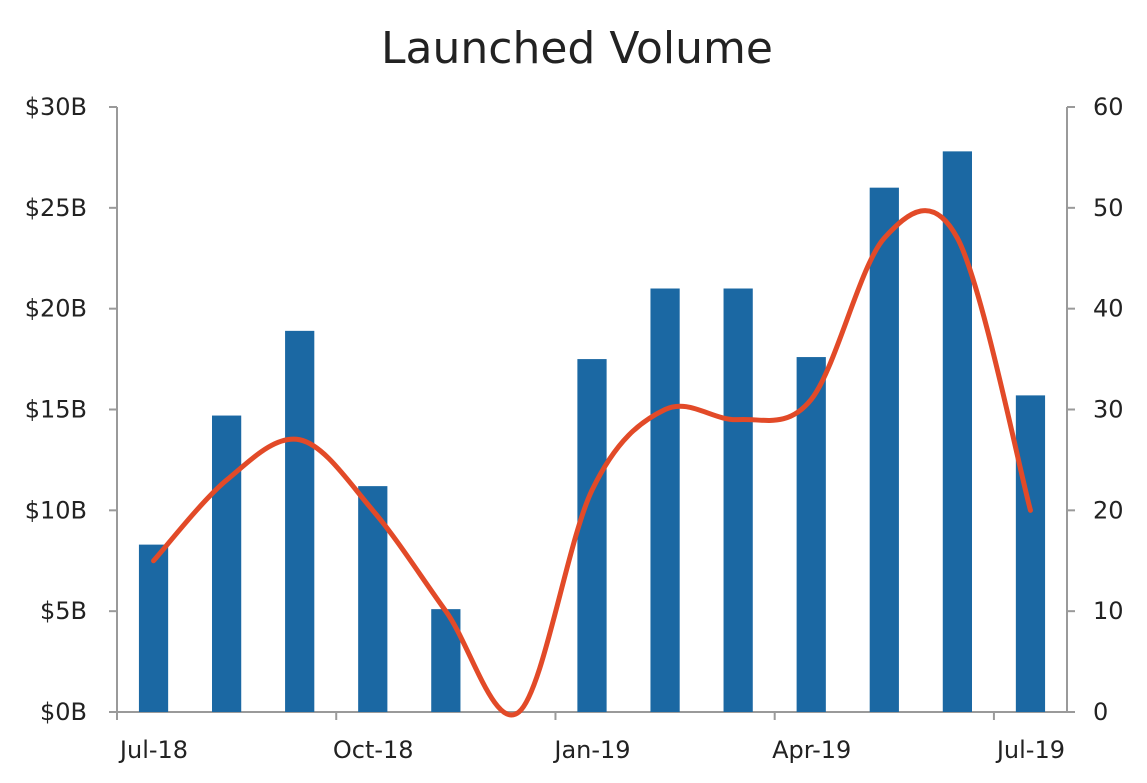 The width and height of the screenshot is (1147, 783). Describe the element at coordinates (577, 48) in the screenshot. I see `chart-title: Launched Volume` at that location.